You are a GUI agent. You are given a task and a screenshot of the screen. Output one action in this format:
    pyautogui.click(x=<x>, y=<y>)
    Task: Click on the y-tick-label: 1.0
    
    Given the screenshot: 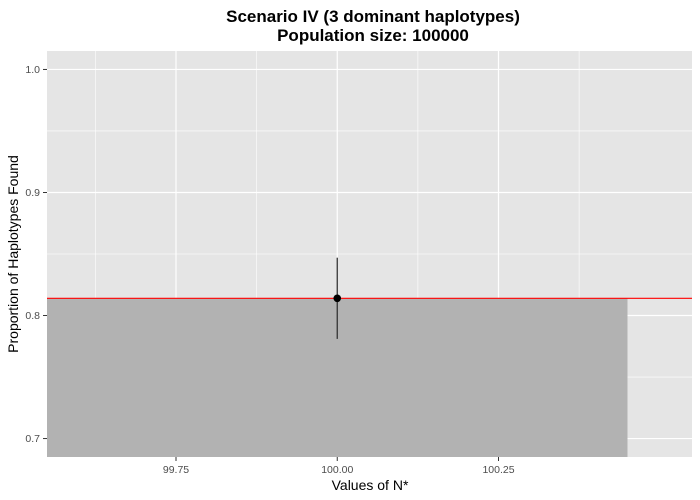 What is the action you would take?
    pyautogui.click(x=32, y=70)
    